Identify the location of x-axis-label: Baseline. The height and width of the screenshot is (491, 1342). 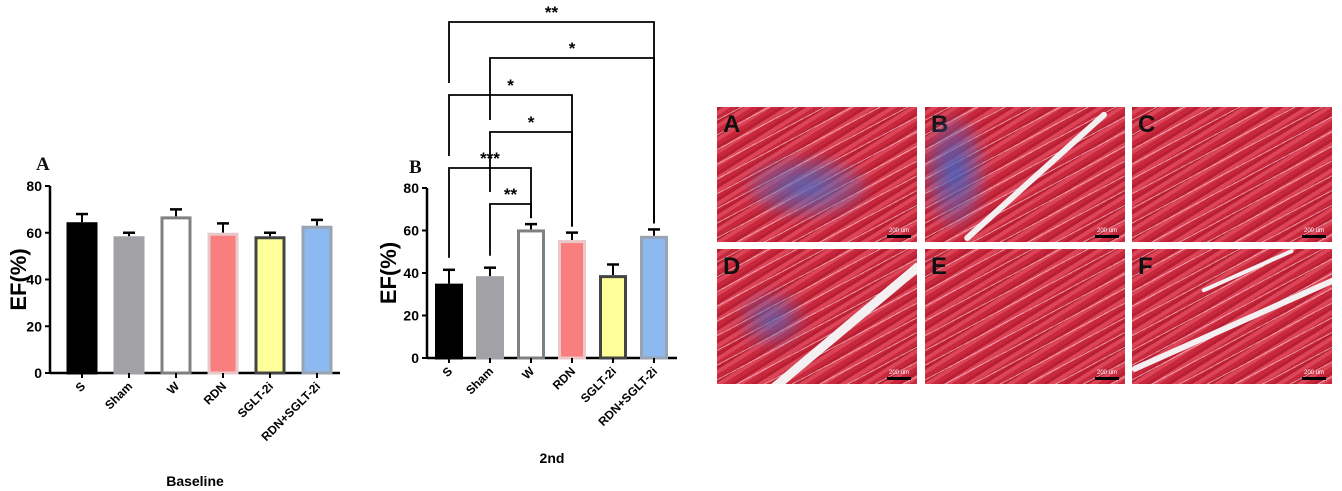
(195, 481).